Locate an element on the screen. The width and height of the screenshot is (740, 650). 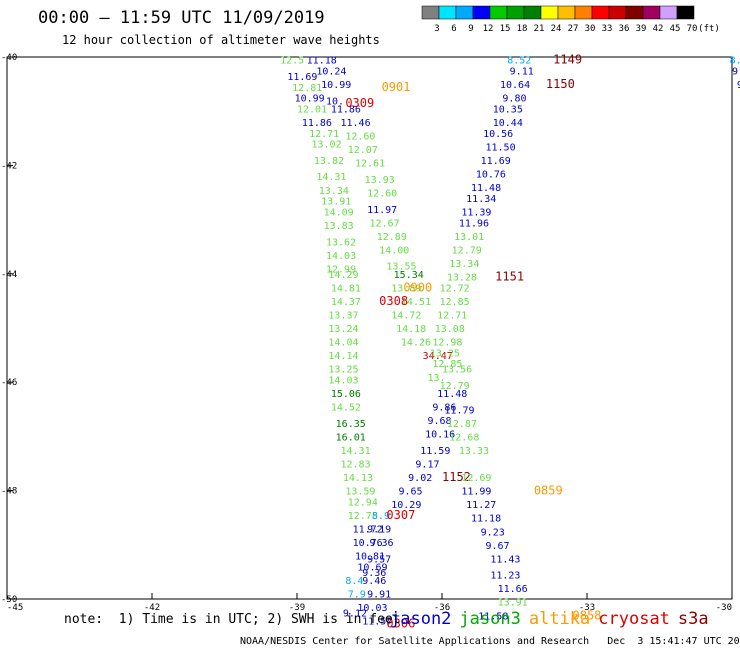
wave-height-label: 9.12 is located at coordinates (355, 614).